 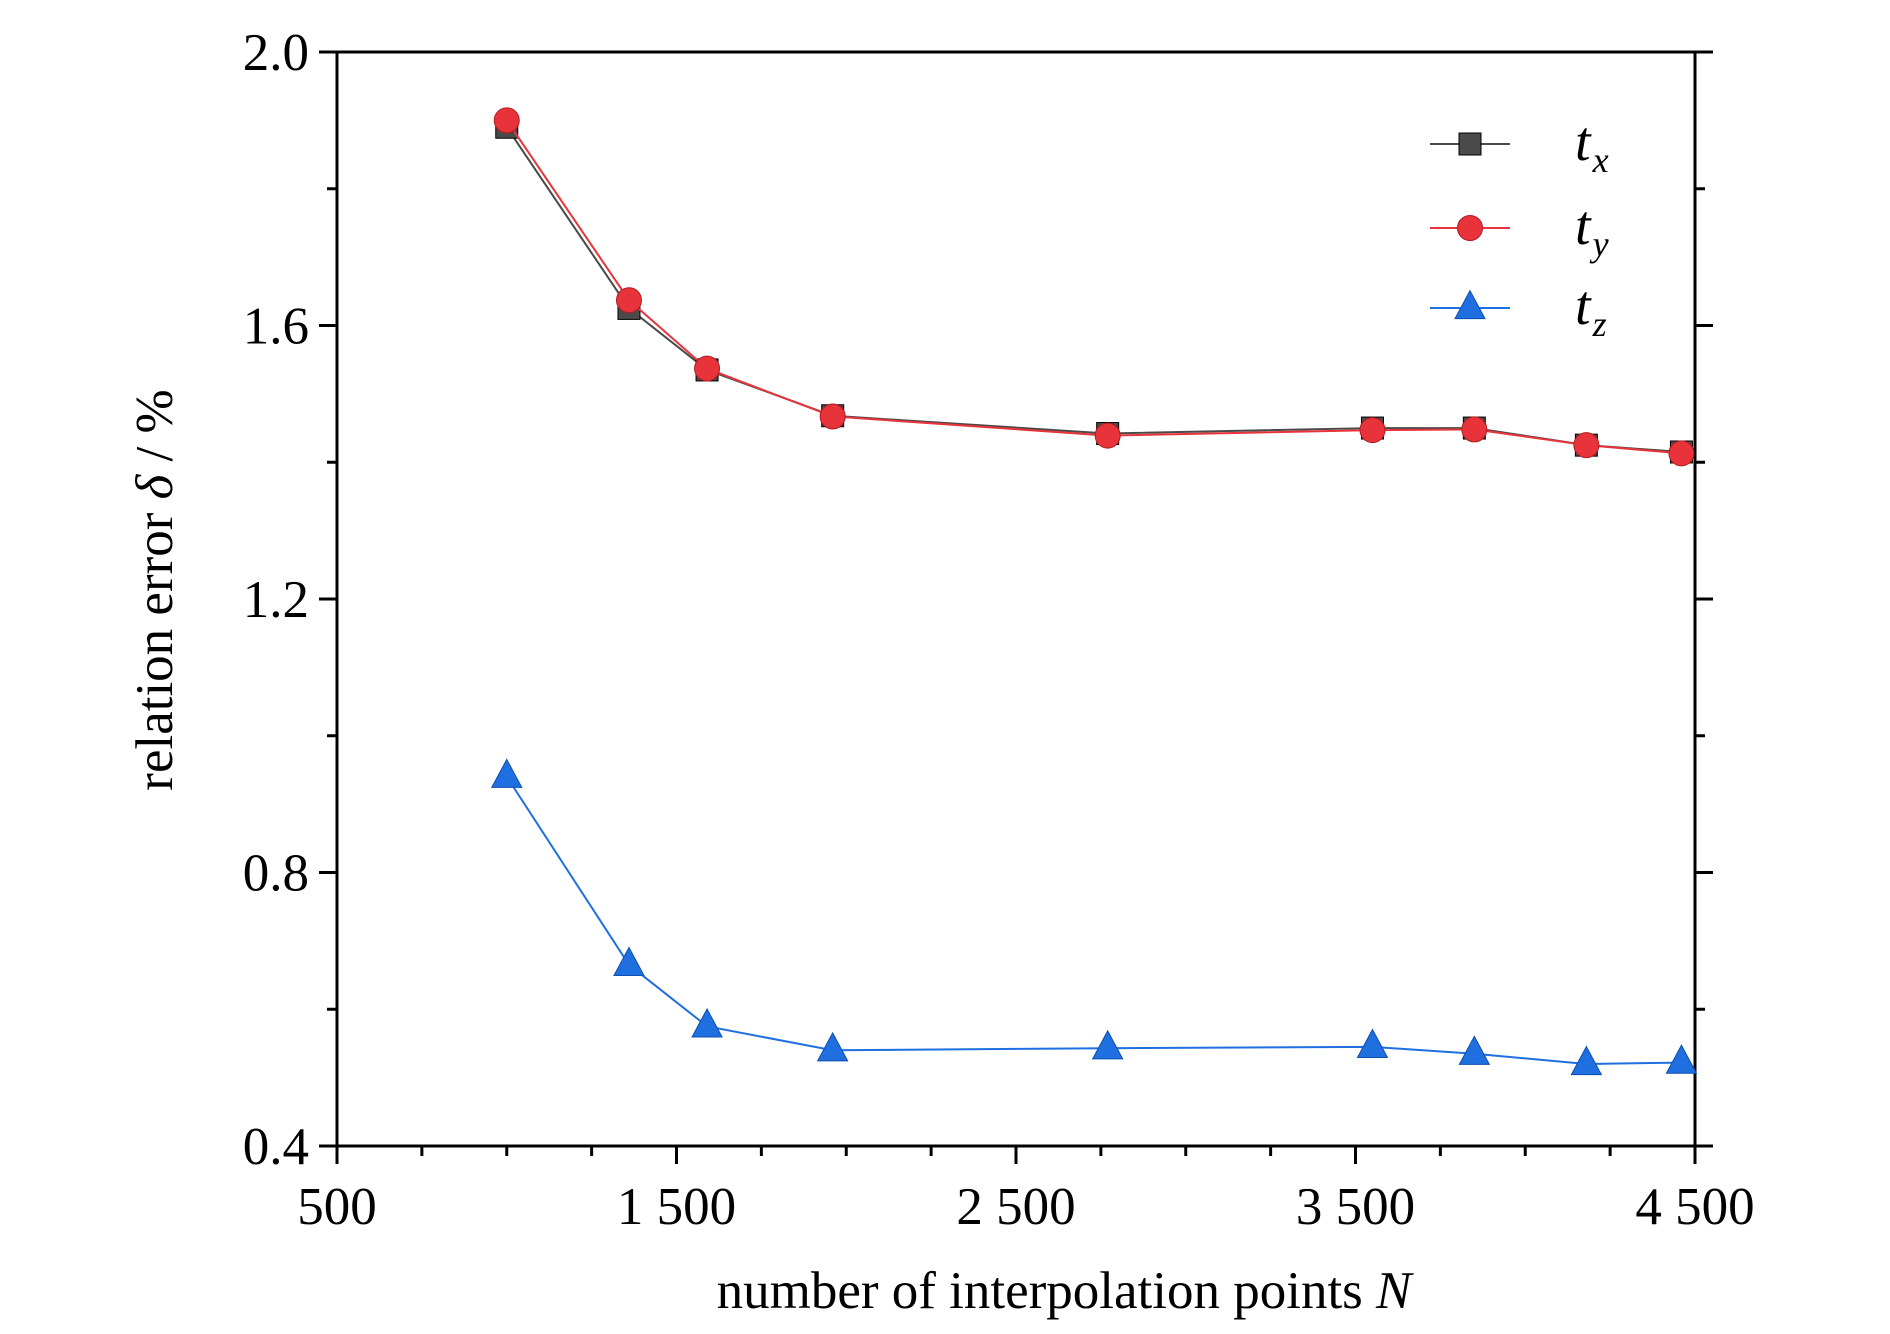 I want to click on x-tick-label: 2 500, so click(x=1015, y=1207).